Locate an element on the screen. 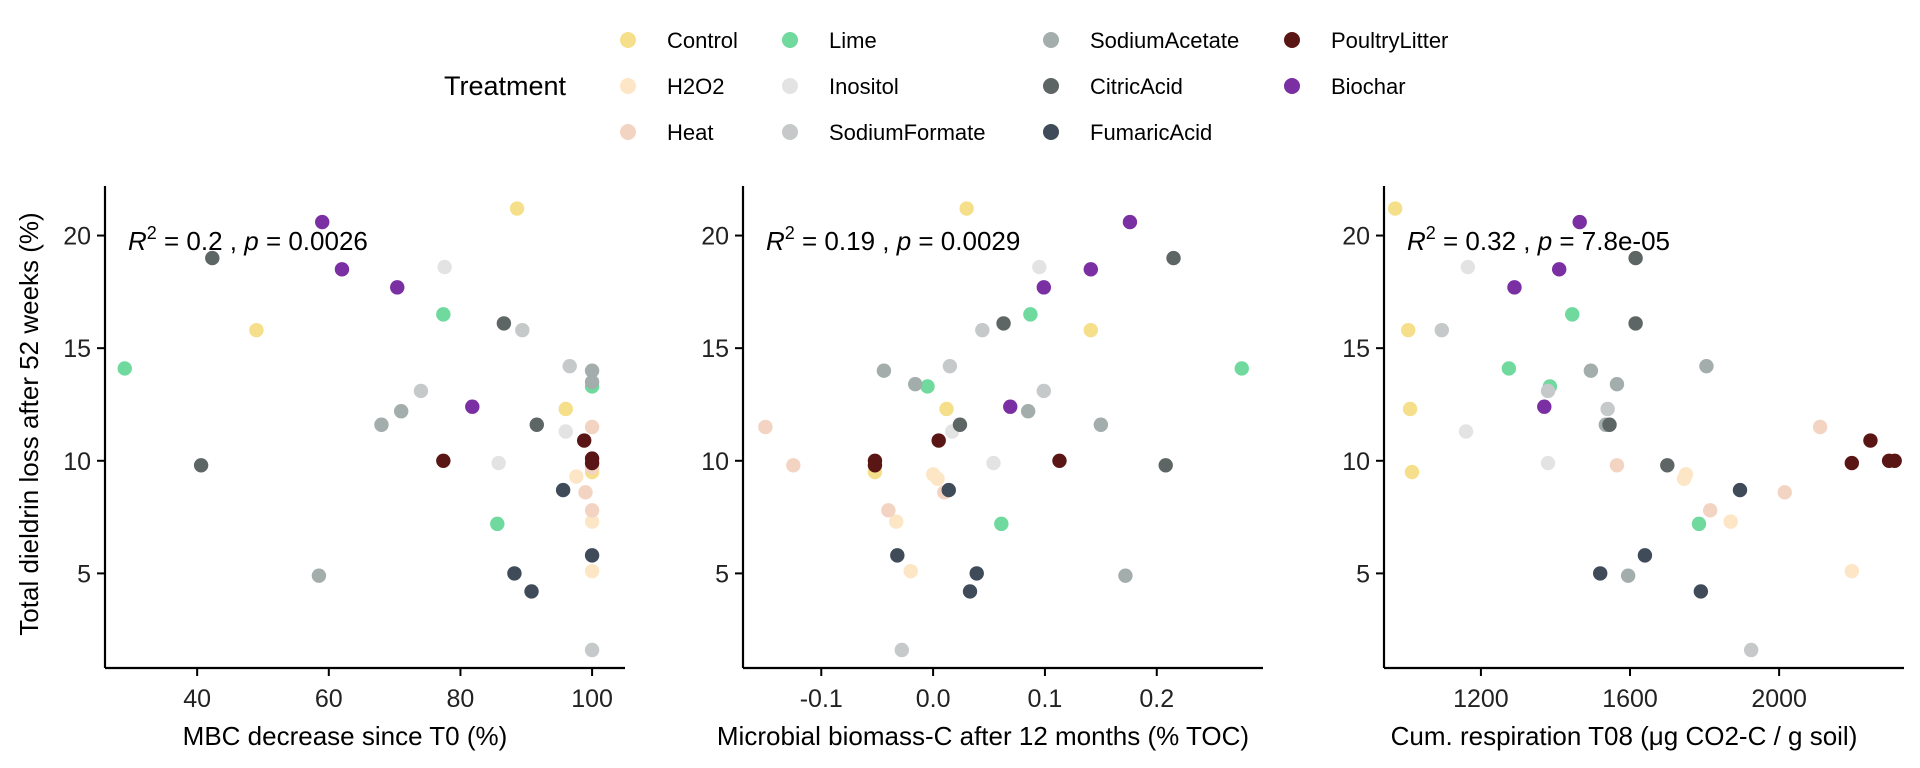 The width and height of the screenshot is (1920, 768). legend-key-fumaricacid is located at coordinates (1051, 132).